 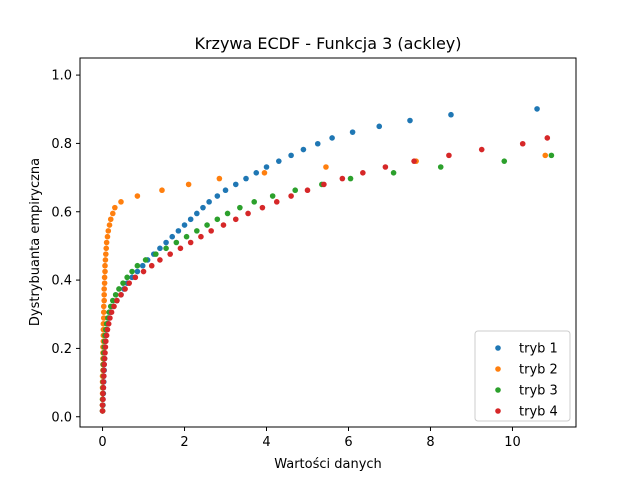 What do you see at coordinates (61, 76) in the screenshot?
I see `y-tick-label: 1.0` at bounding box center [61, 76].